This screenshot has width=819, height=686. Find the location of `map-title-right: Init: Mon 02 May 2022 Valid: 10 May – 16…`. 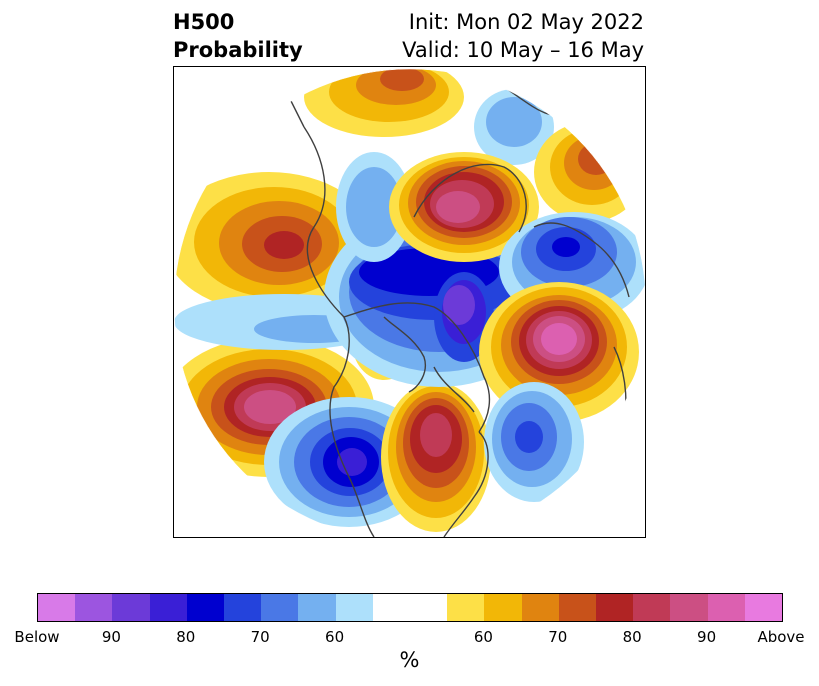

map-title-right: Init: Mon 02 May 2022 Valid: 10 May – 16… is located at coordinates (523, 36).